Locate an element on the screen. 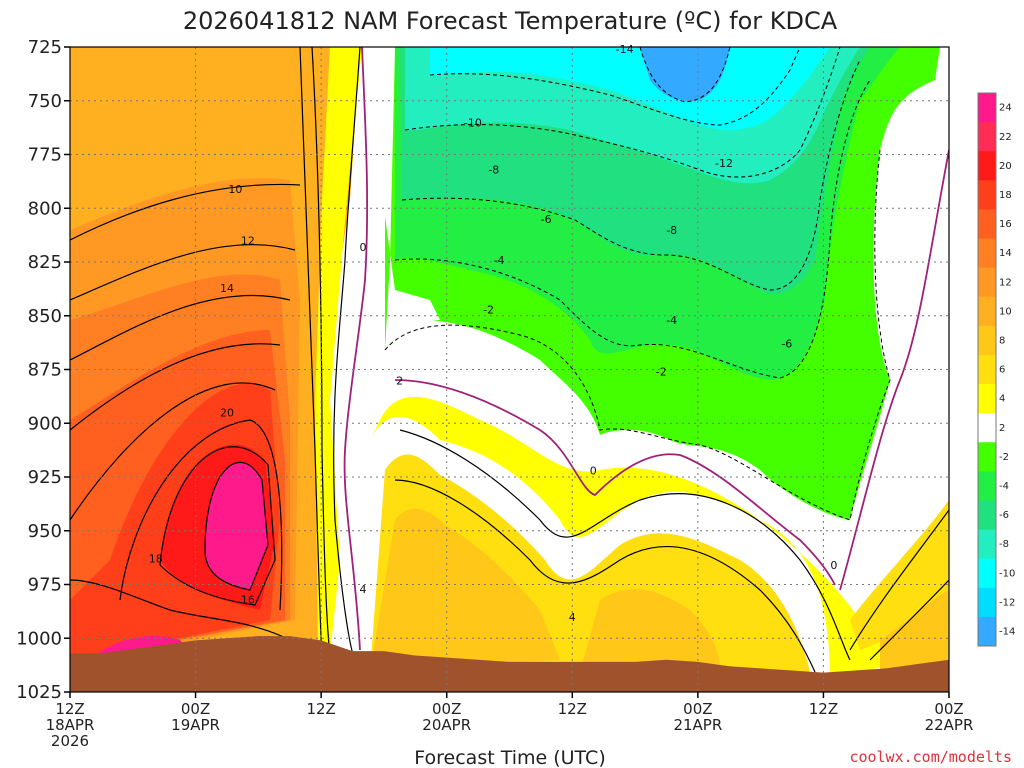  x-tick-label: 22APR is located at coordinates (949, 725).